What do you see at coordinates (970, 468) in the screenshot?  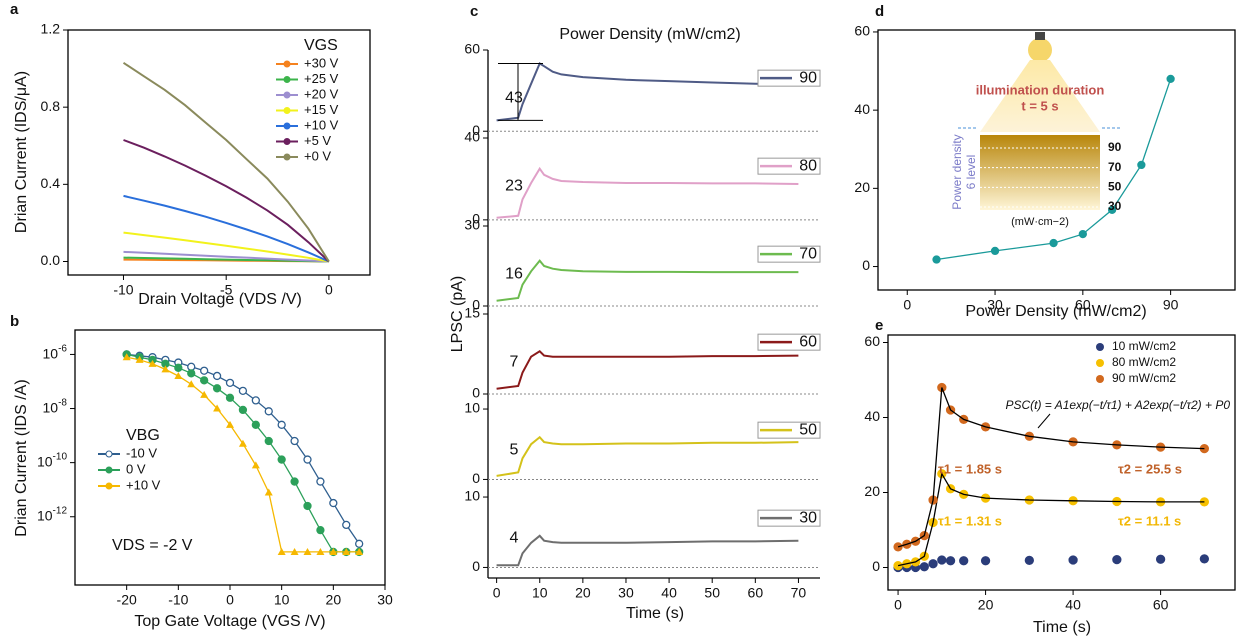 I see `annotation: τ1 = 1.85 s` at bounding box center [970, 468].